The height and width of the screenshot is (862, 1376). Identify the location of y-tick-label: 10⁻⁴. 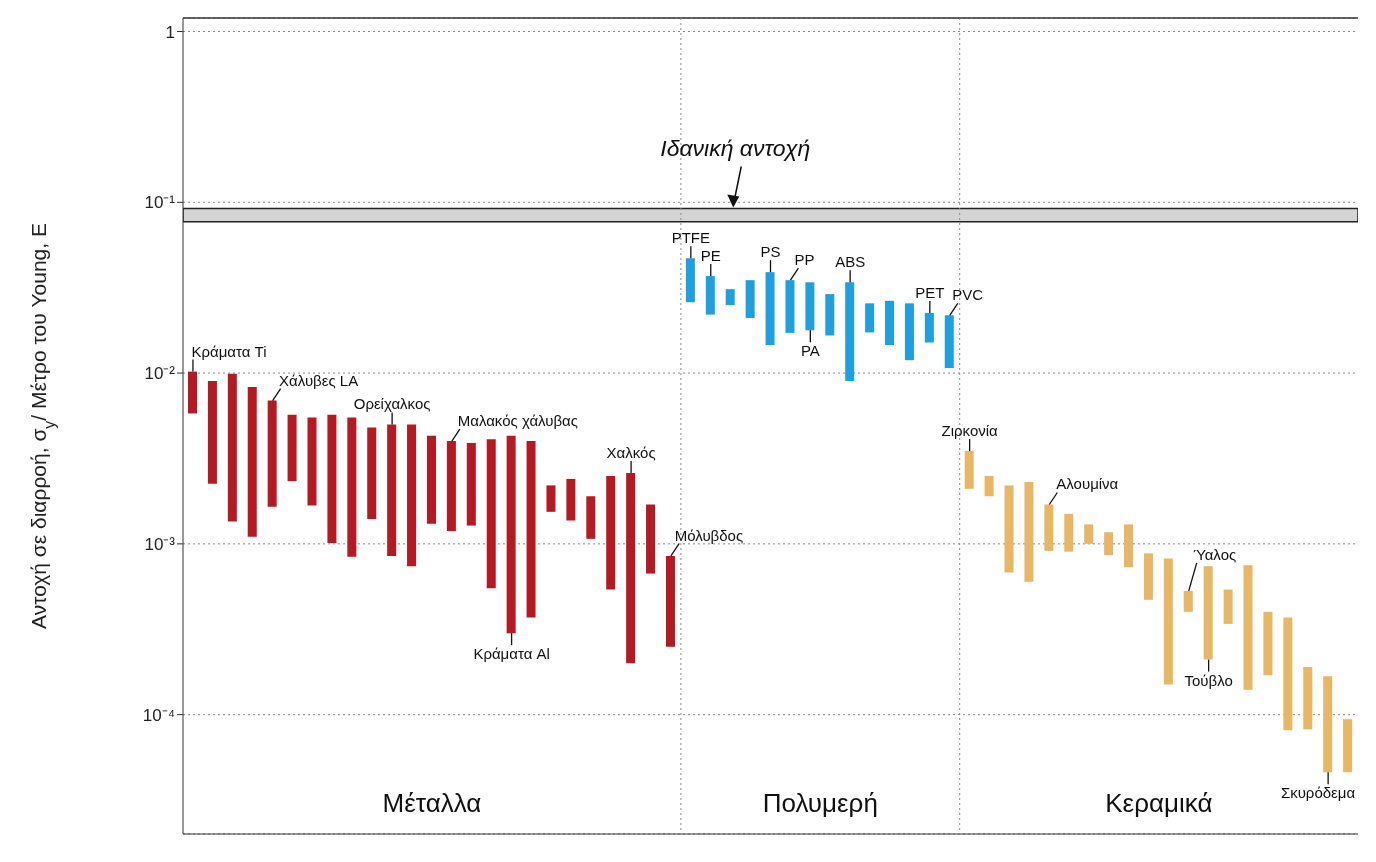
(158, 715).